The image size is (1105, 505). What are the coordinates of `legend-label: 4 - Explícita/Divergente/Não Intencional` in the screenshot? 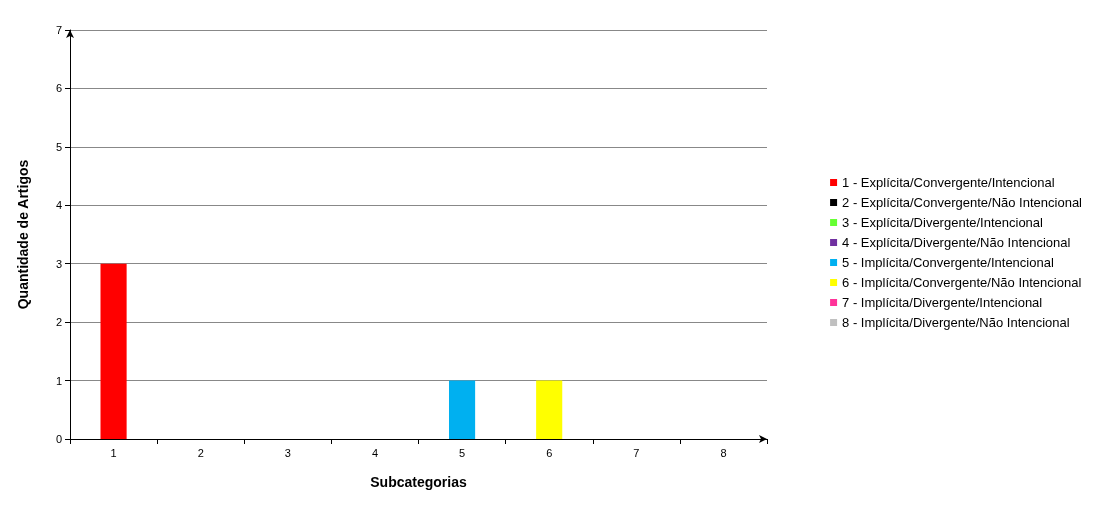 It's located at (956, 242).